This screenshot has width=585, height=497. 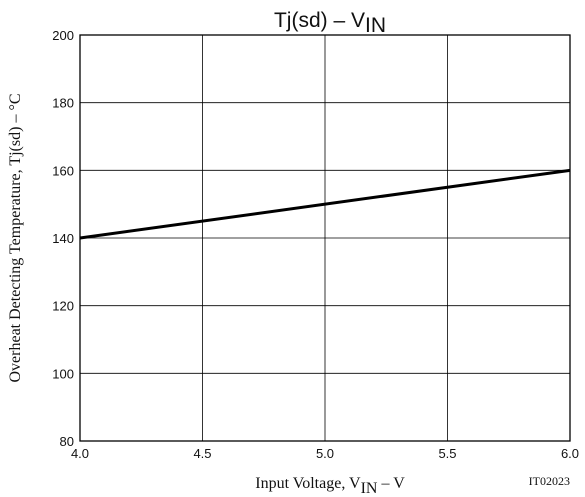 What do you see at coordinates (67, 441) in the screenshot?
I see `y-tick-label: 80` at bounding box center [67, 441].